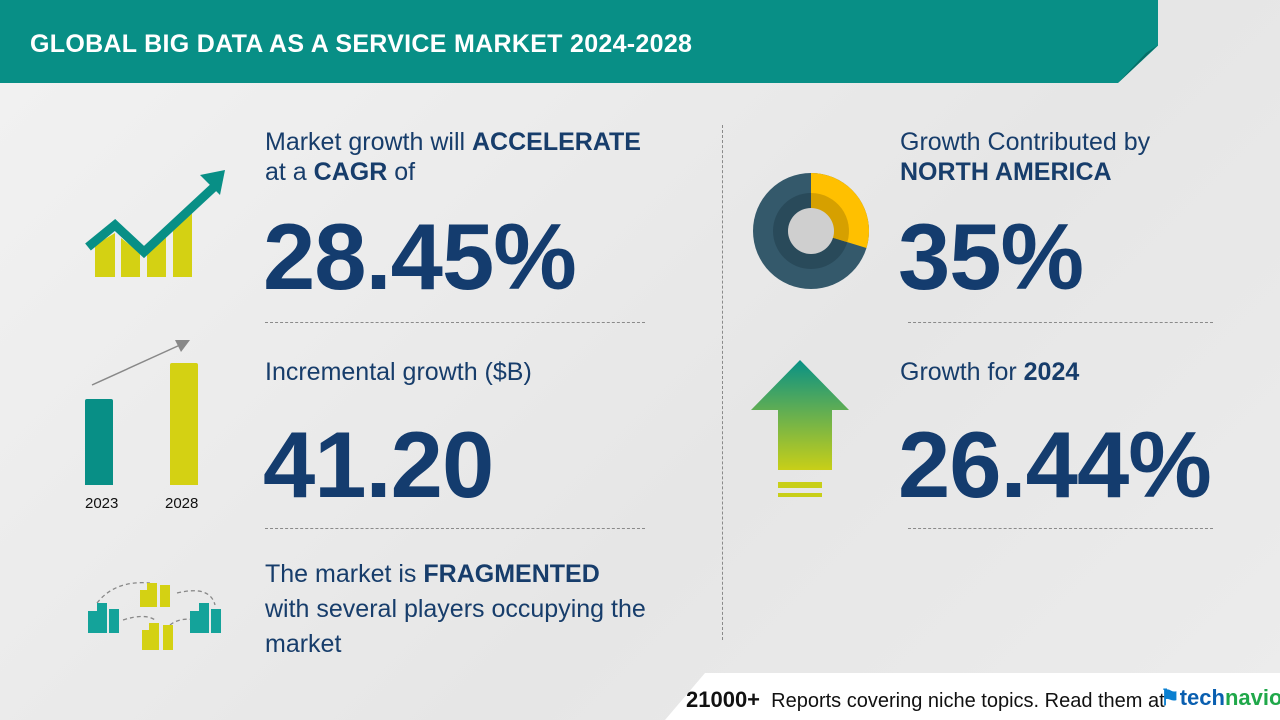 Image resolution: width=1280 pixels, height=720 pixels. I want to click on region-value: 35%, so click(991, 256).